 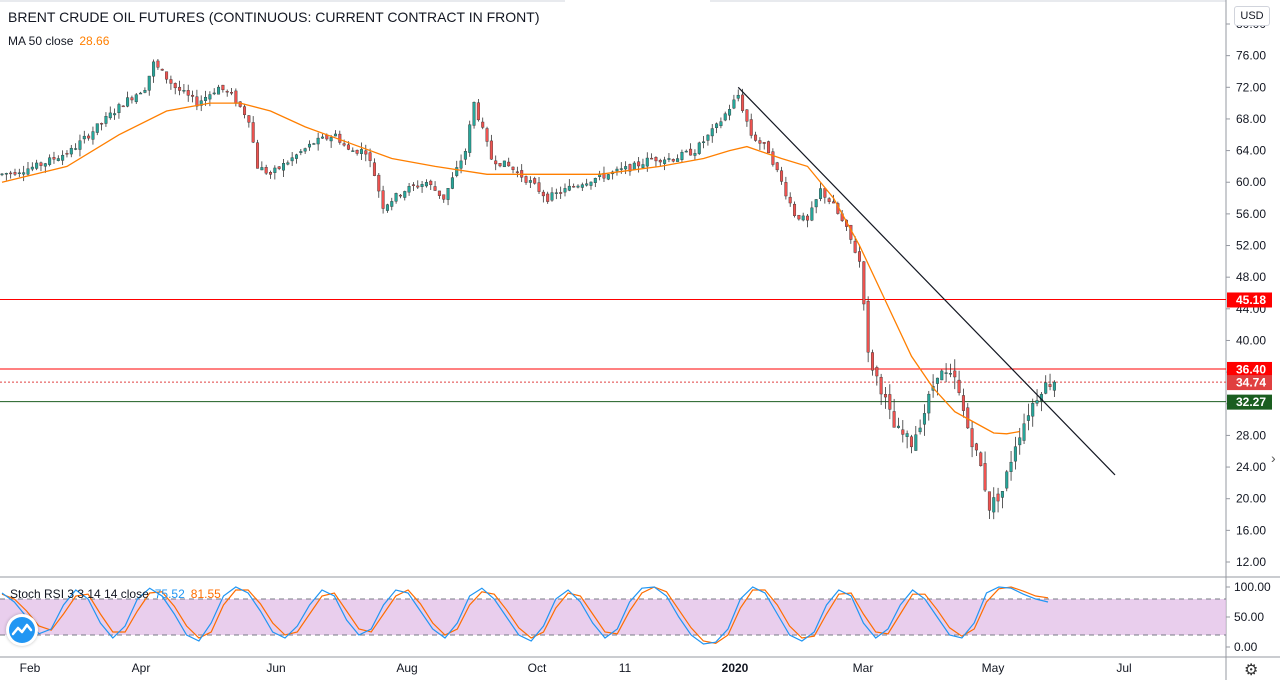 I want to click on tradingview-logo-icon, so click(x=22, y=630).